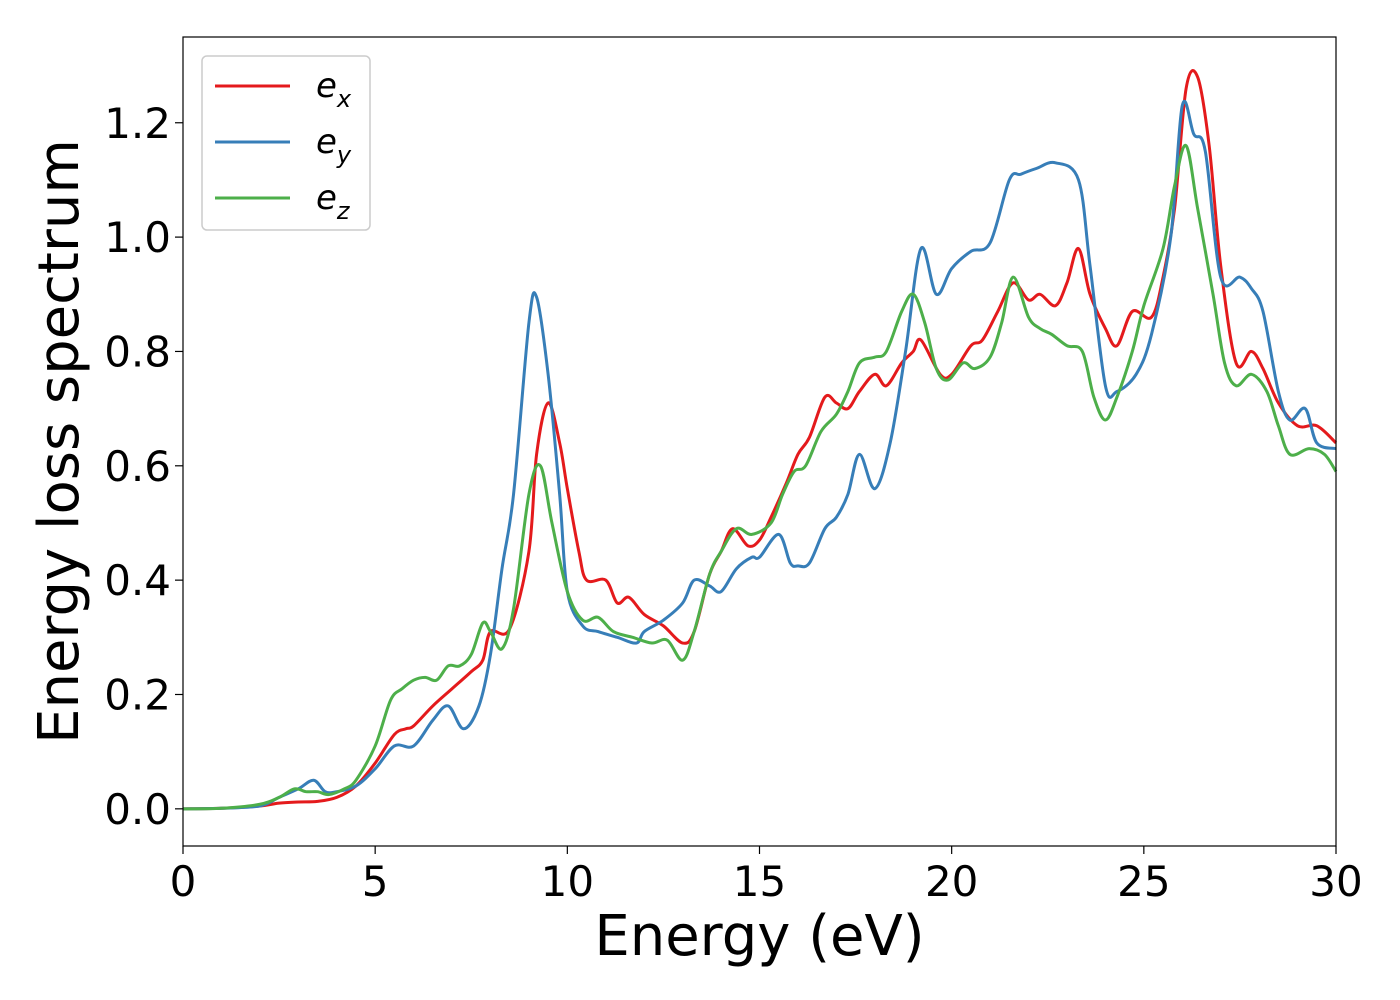  What do you see at coordinates (137, 580) in the screenshot?
I see `y-tick-label: 0.4` at bounding box center [137, 580].